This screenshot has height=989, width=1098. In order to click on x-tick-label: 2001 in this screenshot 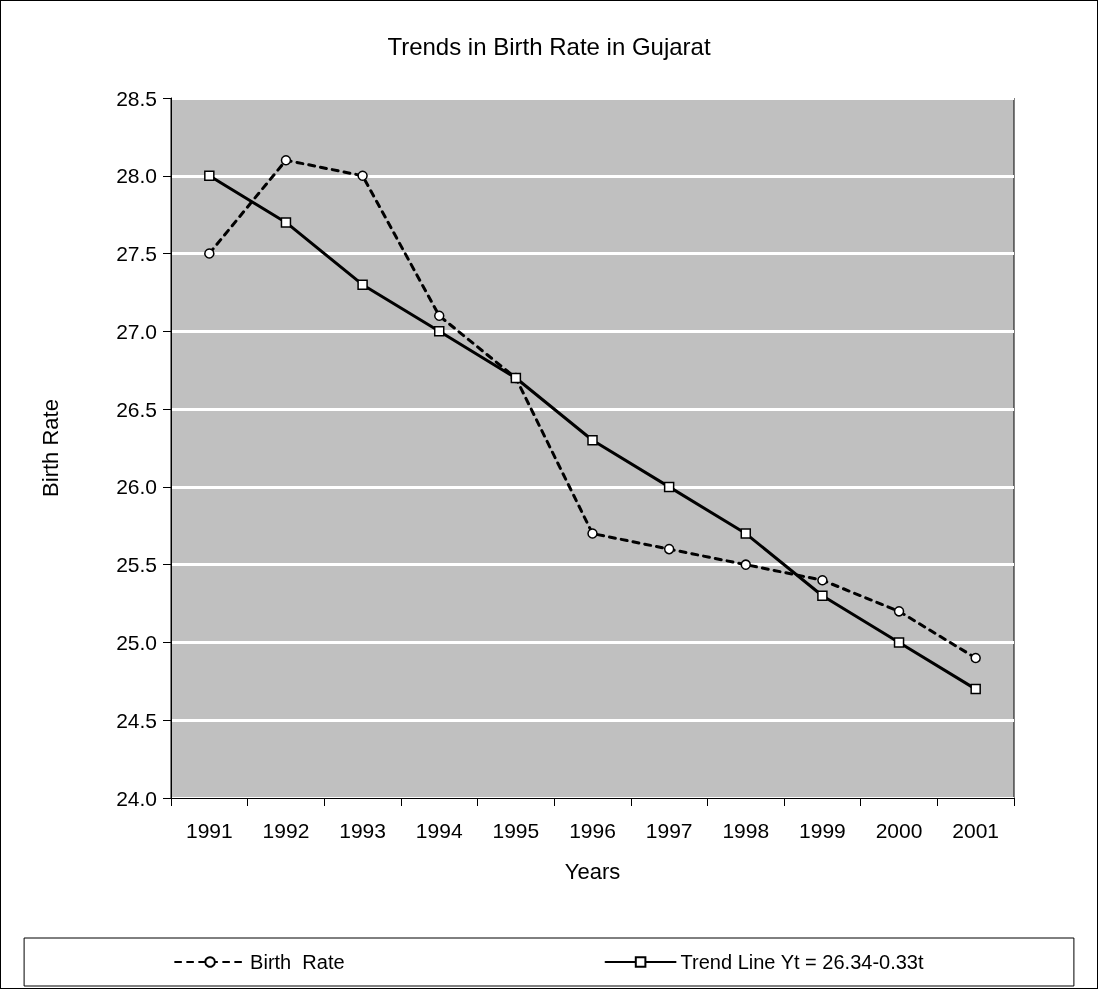, I will do `click(976, 830)`.